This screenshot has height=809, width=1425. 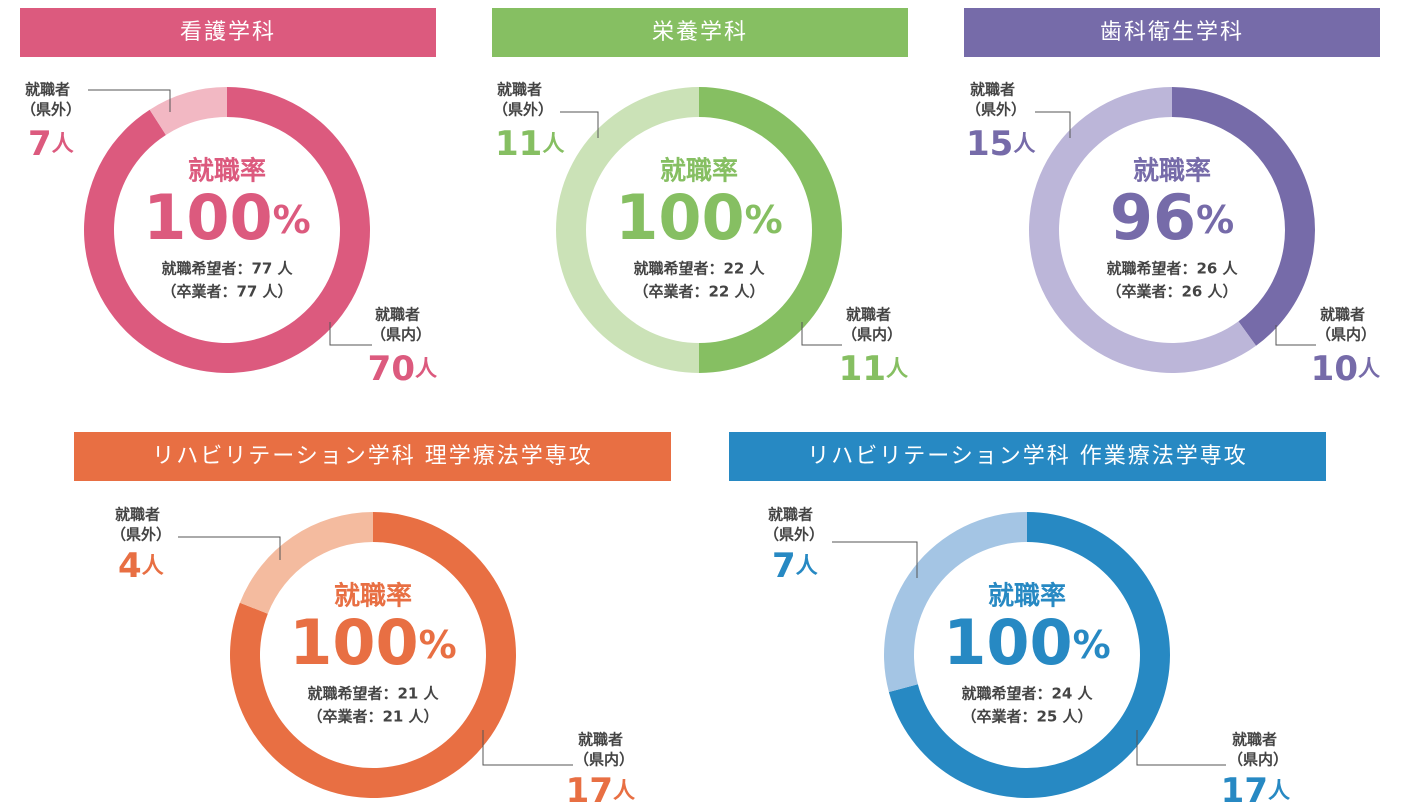 I want to click on value-number: 10, so click(x=1334, y=369).